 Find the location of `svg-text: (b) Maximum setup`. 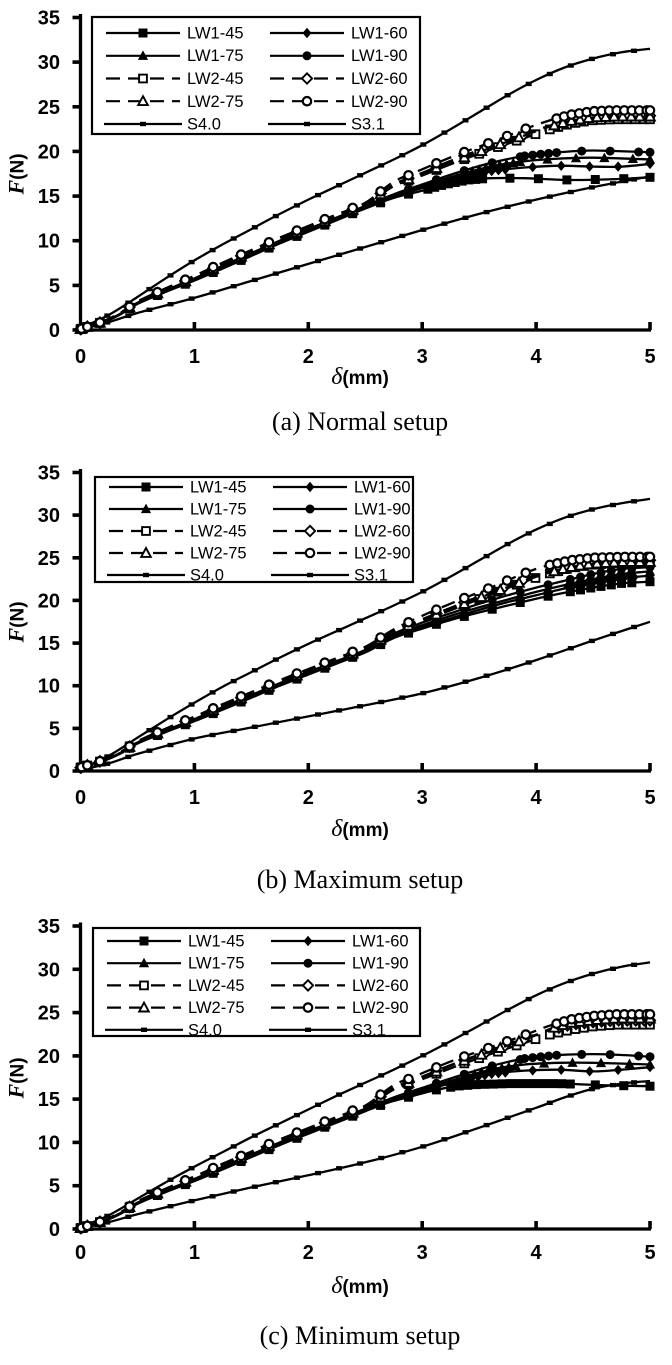

svg-text: (b) Maximum setup is located at coordinates (360, 879).